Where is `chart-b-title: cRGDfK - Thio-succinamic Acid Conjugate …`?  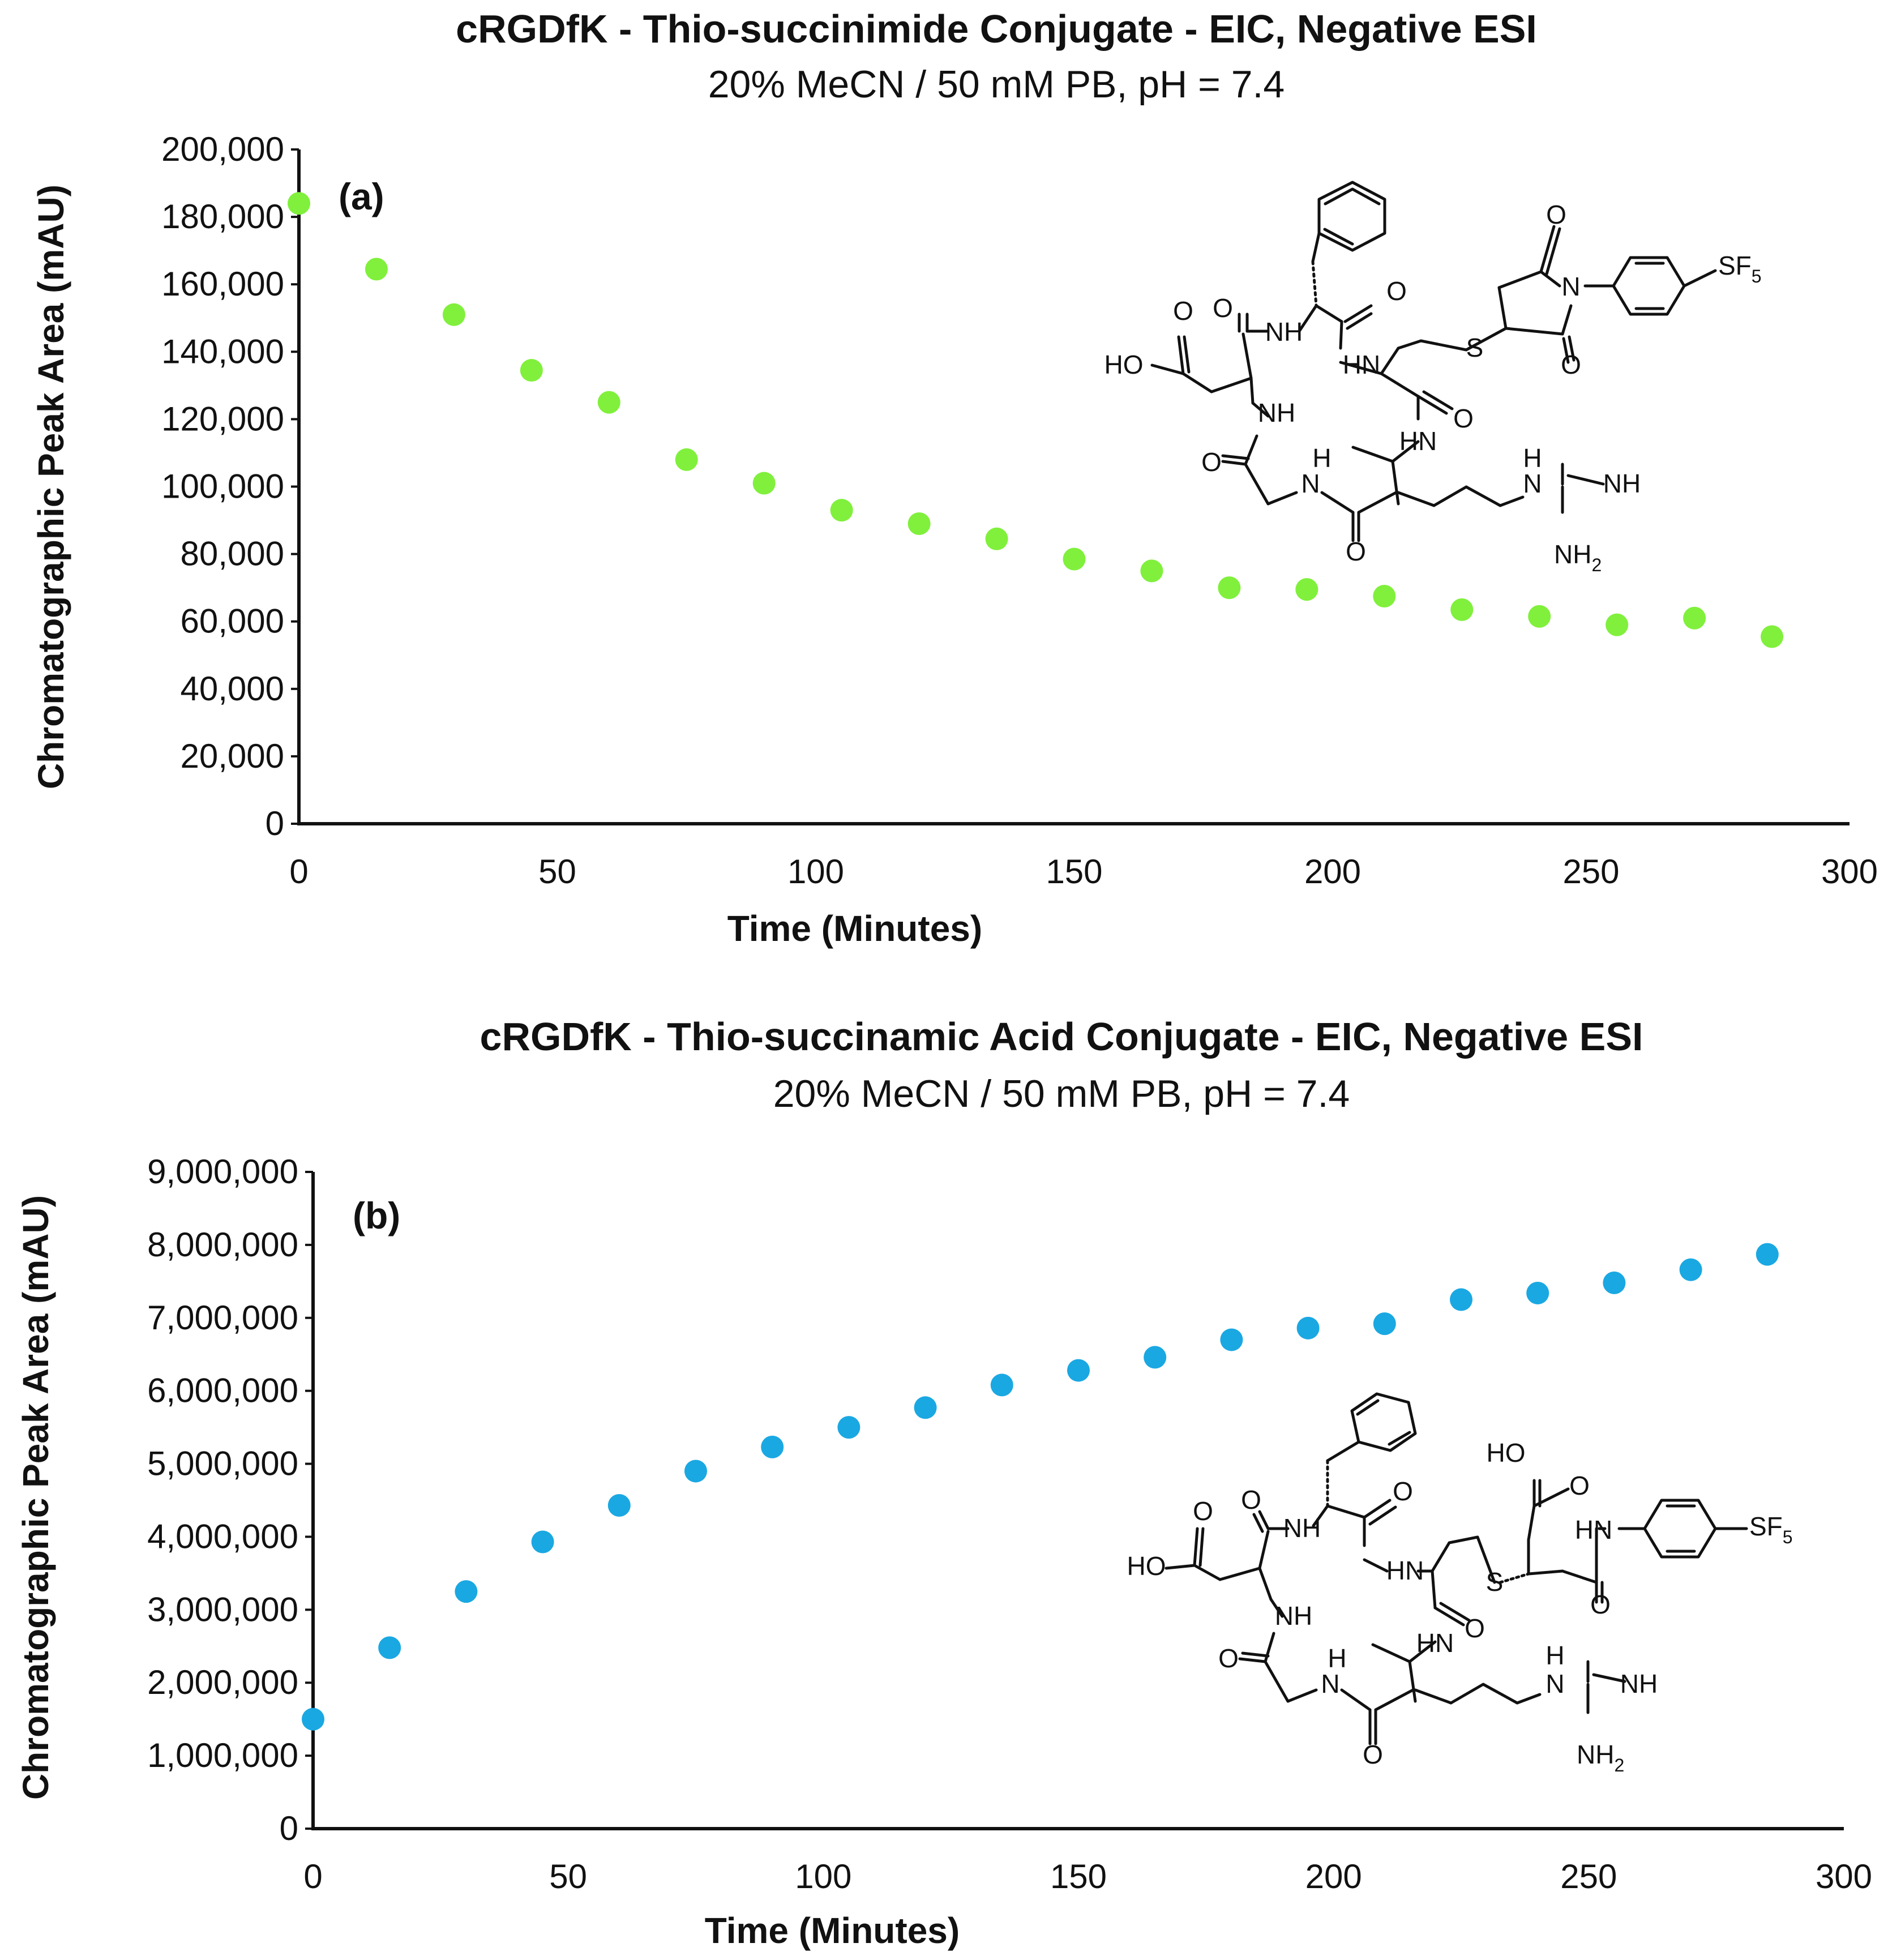
chart-b-title: cRGDfK - Thio-succinamic Acid Conjugate … is located at coordinates (1061, 1037).